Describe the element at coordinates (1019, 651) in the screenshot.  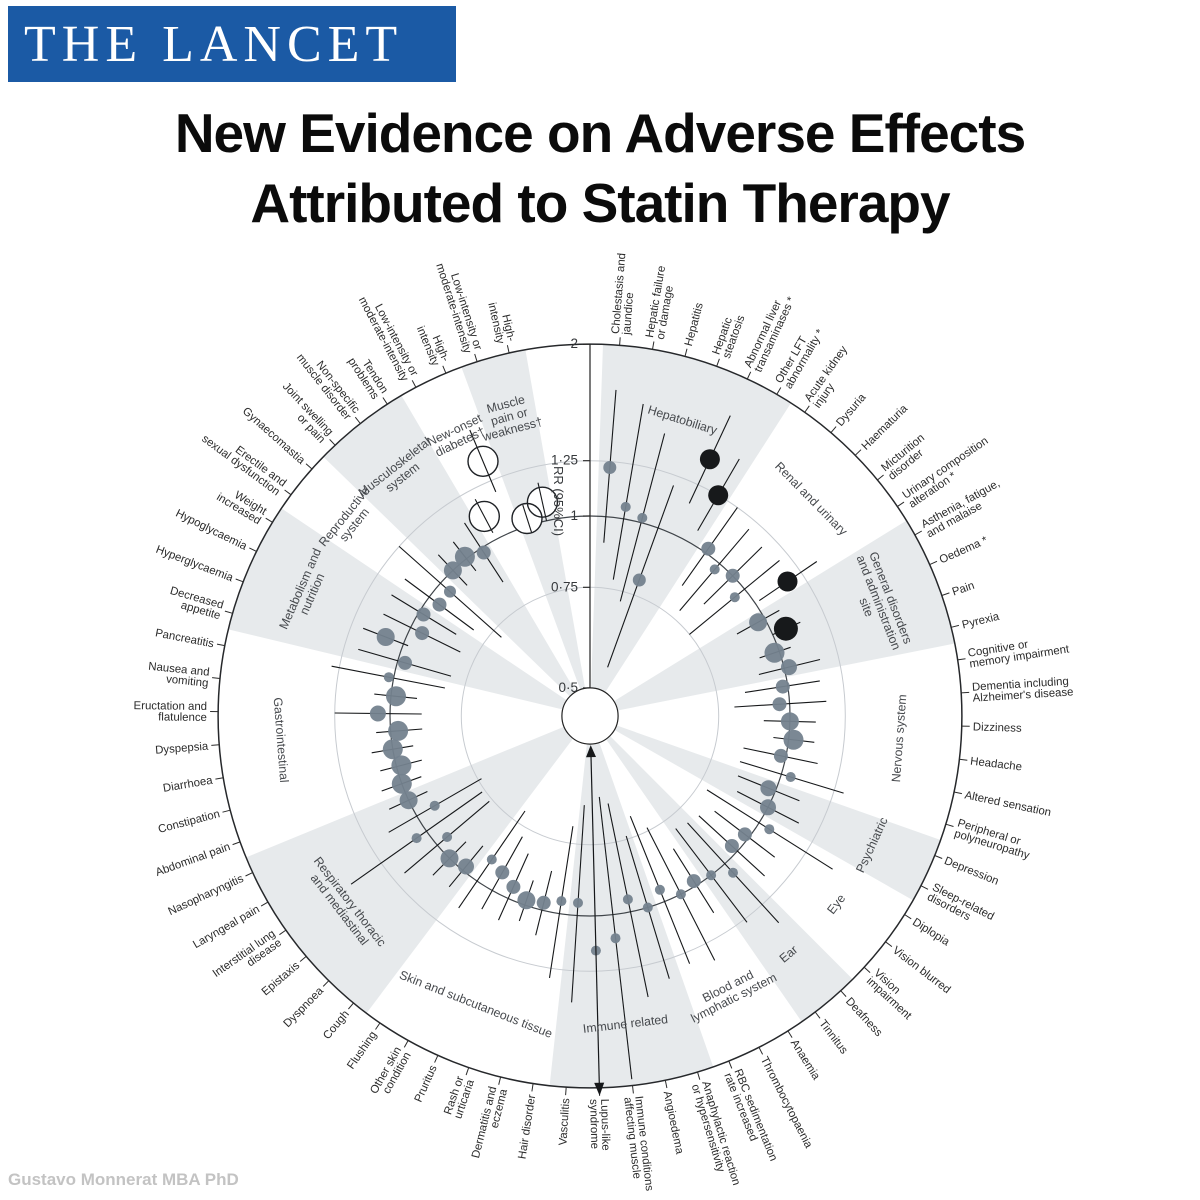
I see `outcome-label: Cognitive ormemory impairment` at that location.